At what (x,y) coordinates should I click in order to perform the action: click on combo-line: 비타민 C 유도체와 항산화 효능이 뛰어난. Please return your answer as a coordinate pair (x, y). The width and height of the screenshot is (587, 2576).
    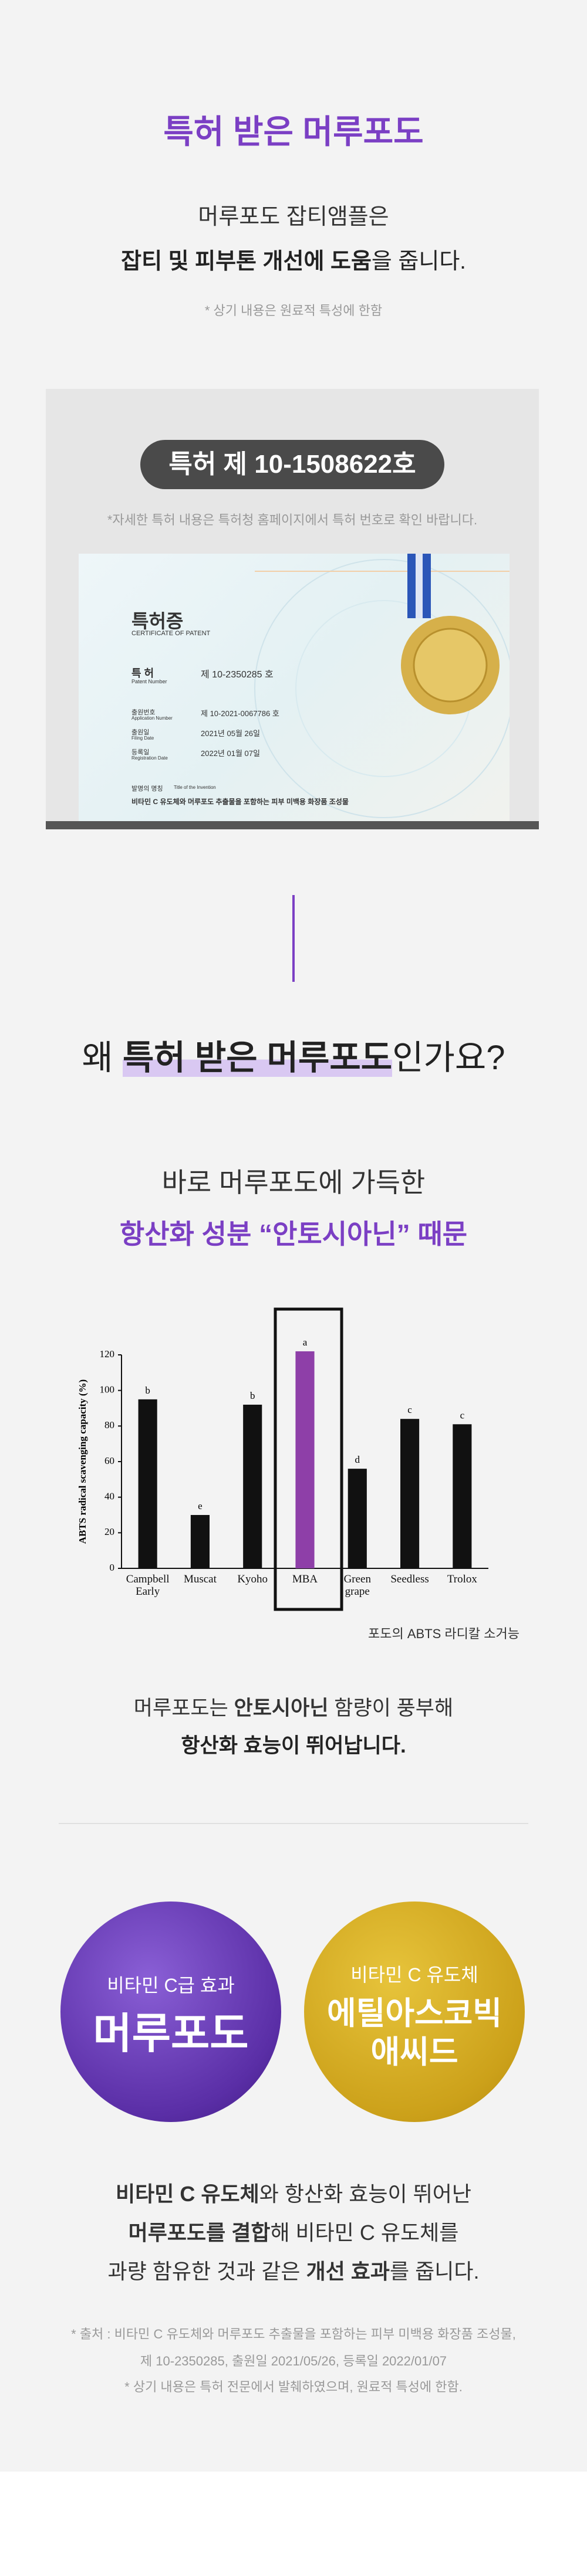
    Looking at the image, I should click on (293, 2192).